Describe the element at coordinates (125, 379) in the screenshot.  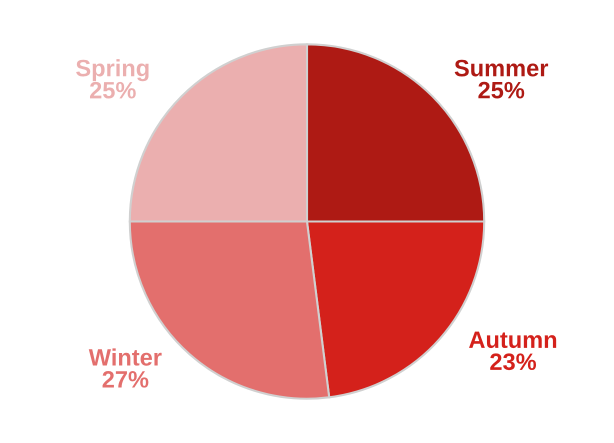
I see `data-label: 27%` at that location.